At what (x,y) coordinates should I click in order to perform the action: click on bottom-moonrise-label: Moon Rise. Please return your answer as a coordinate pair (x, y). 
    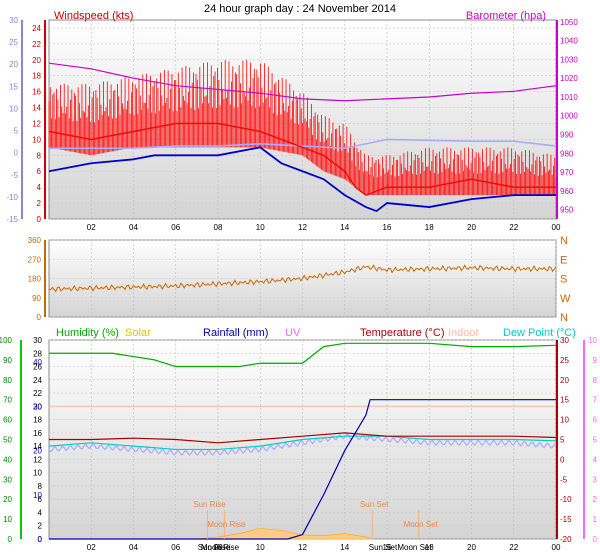
    Looking at the image, I should click on (220, 547).